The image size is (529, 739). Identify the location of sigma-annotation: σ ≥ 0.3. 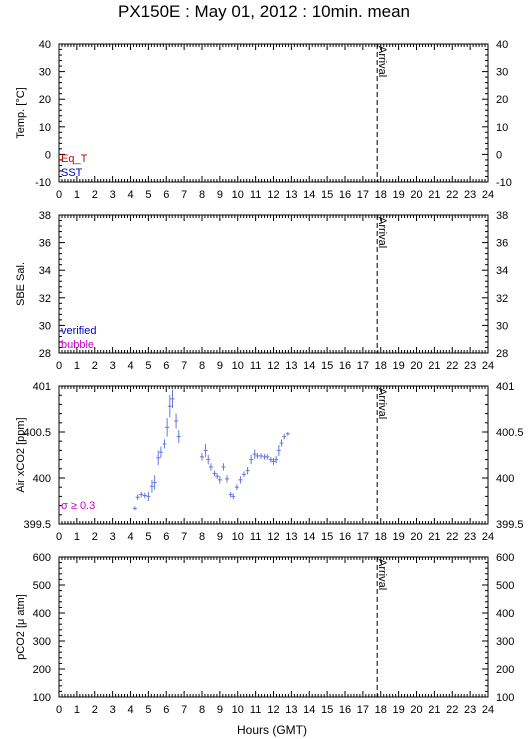
(78, 506).